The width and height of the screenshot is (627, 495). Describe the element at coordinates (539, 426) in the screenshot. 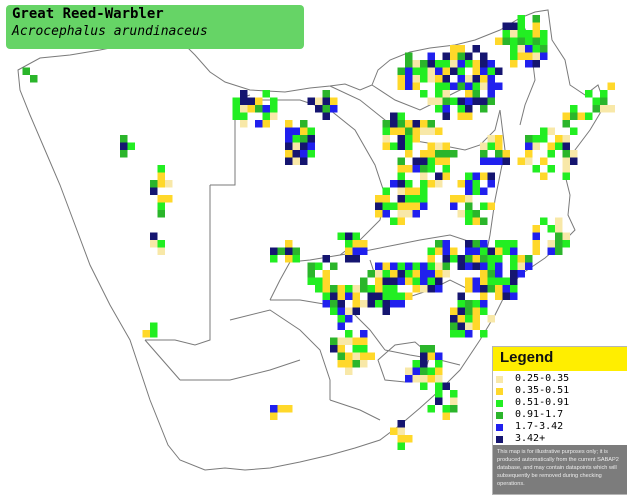

I see `legend-label: 1.7-3.42` at that location.